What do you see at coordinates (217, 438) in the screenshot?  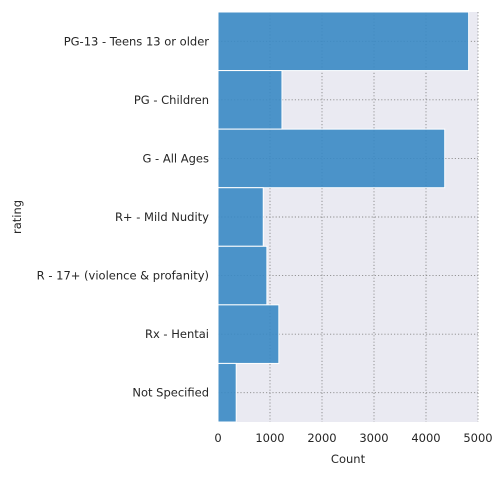 I see `x-tick-label: 0` at bounding box center [217, 438].